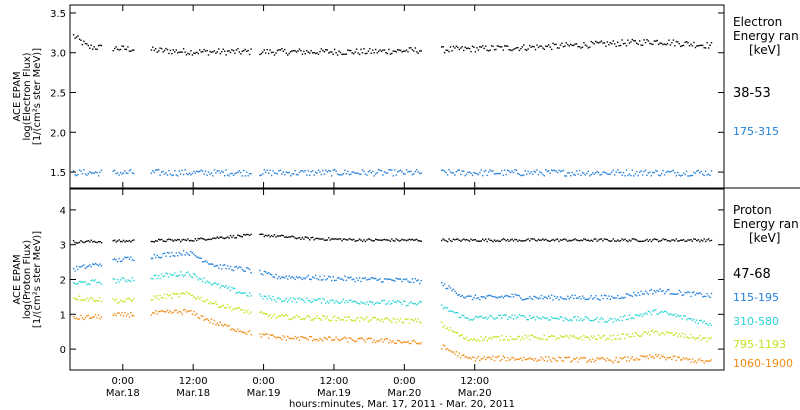 Image resolution: width=800 pixels, height=410 pixels. What do you see at coordinates (334, 393) in the screenshot?
I see `x-tick-date: Mar.19` at bounding box center [334, 393].